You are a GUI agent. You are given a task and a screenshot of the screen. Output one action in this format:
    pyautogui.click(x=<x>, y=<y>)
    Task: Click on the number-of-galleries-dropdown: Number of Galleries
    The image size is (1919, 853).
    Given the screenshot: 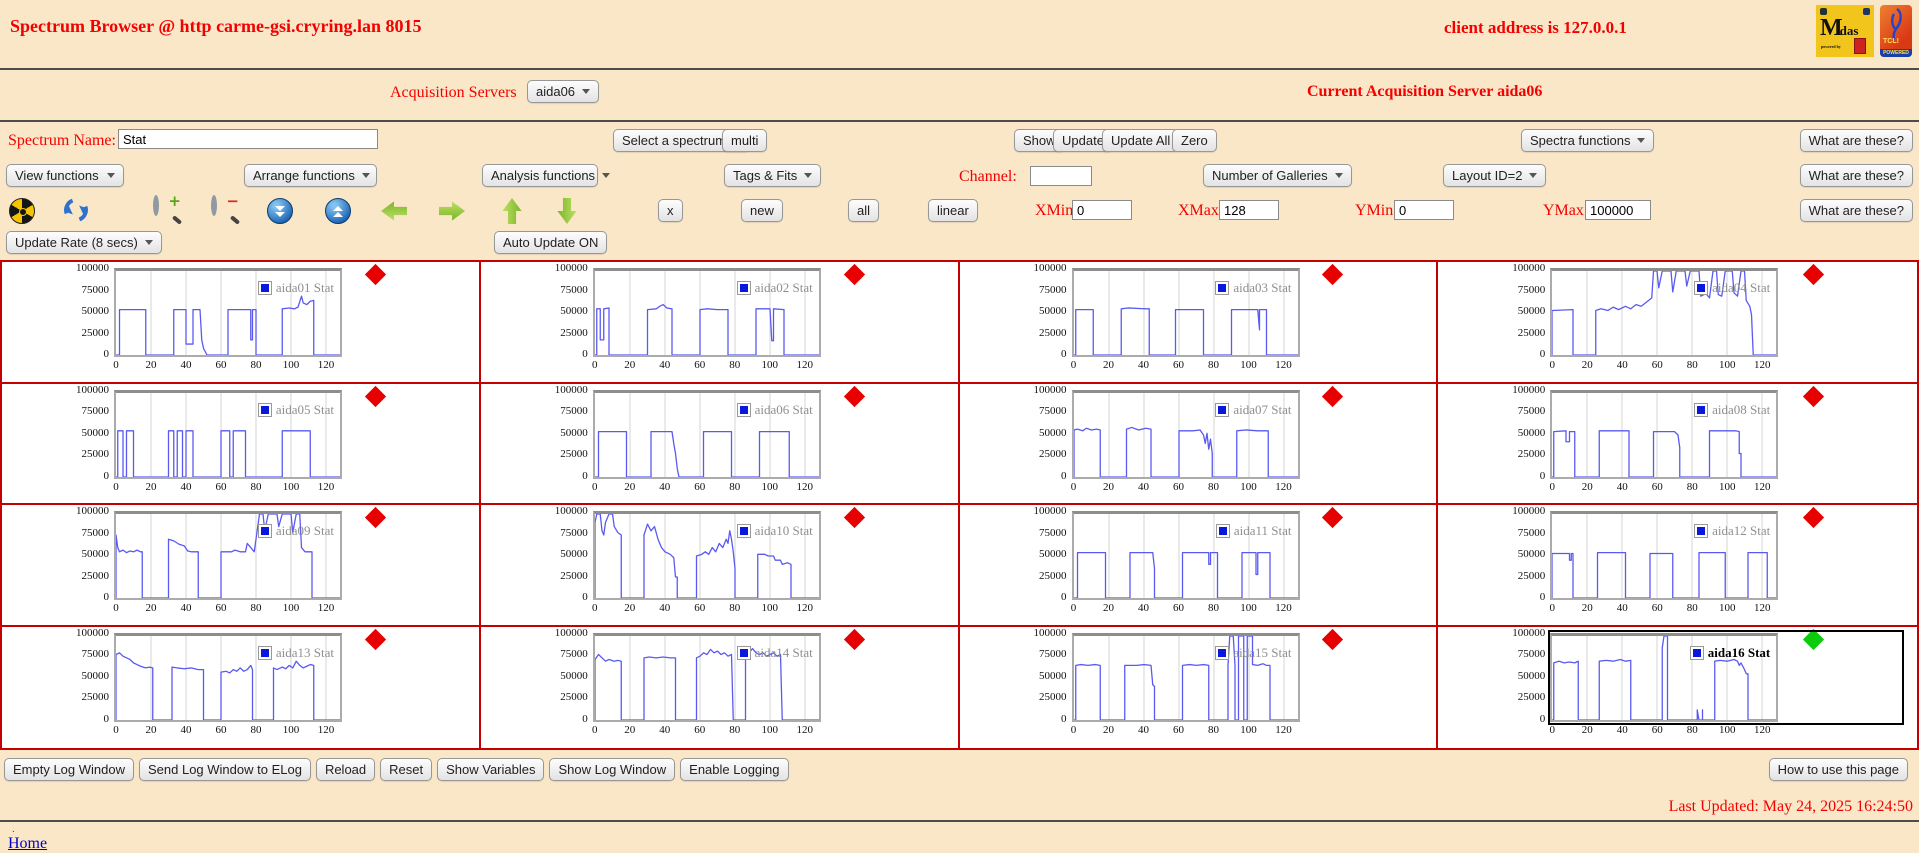 What is the action you would take?
    pyautogui.click(x=1277, y=175)
    